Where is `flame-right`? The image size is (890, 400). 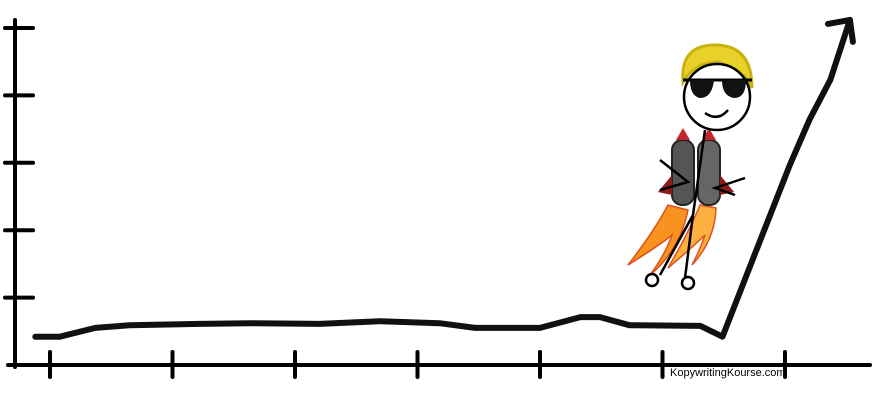
flame-right is located at coordinates (692, 236).